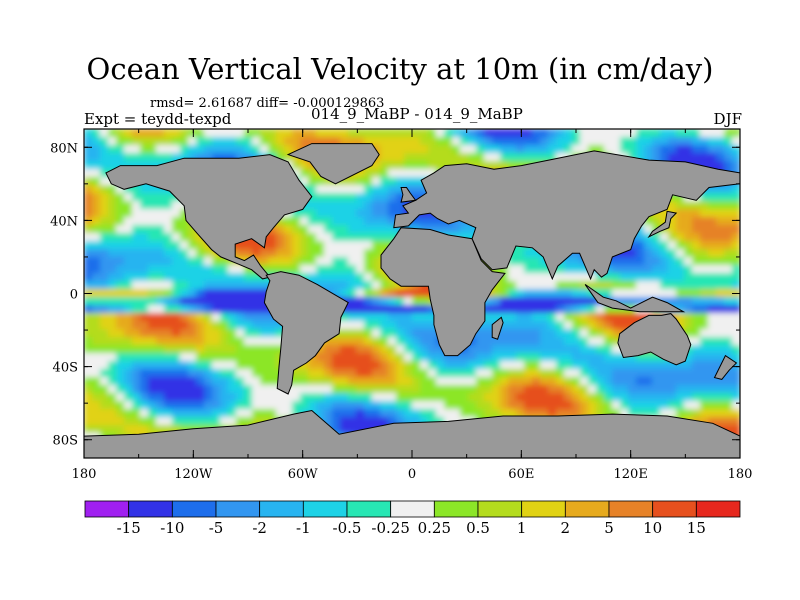 Image resolution: width=800 pixels, height=600 pixels. What do you see at coordinates (521, 474) in the screenshot?
I see `x-tick-label: 60E` at bounding box center [521, 474].